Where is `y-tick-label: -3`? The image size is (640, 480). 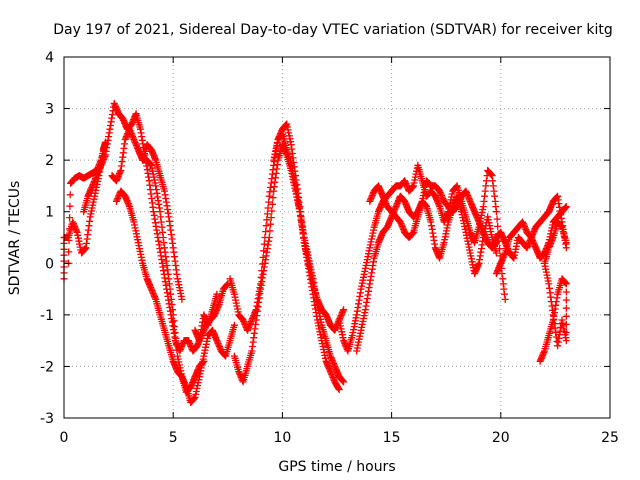 y-tick-label: -3 is located at coordinates (47, 419).